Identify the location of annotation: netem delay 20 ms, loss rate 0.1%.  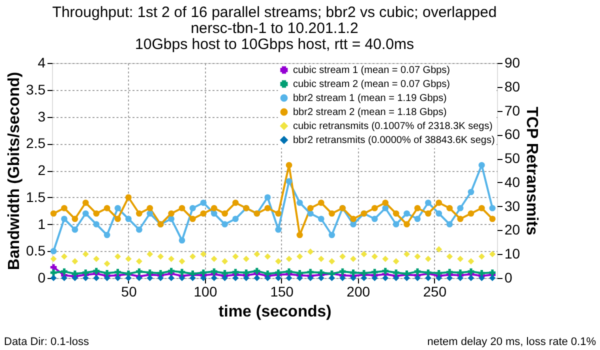
(511, 342).